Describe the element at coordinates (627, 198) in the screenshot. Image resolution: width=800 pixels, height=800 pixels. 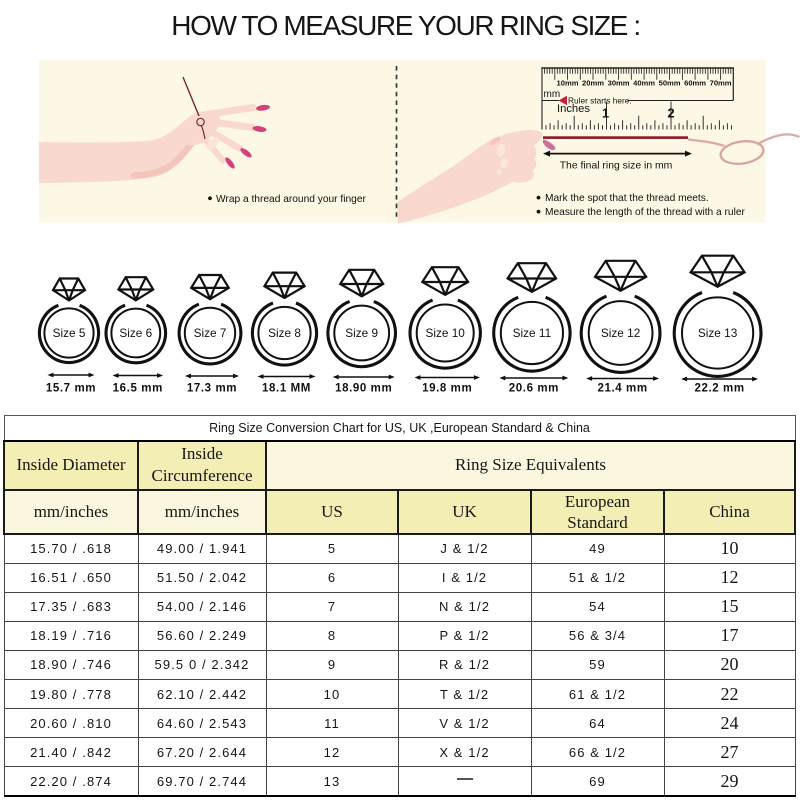
I see `svg-text:Mark the spot that the thread: Mark the spot that the thread meets.` at that location.